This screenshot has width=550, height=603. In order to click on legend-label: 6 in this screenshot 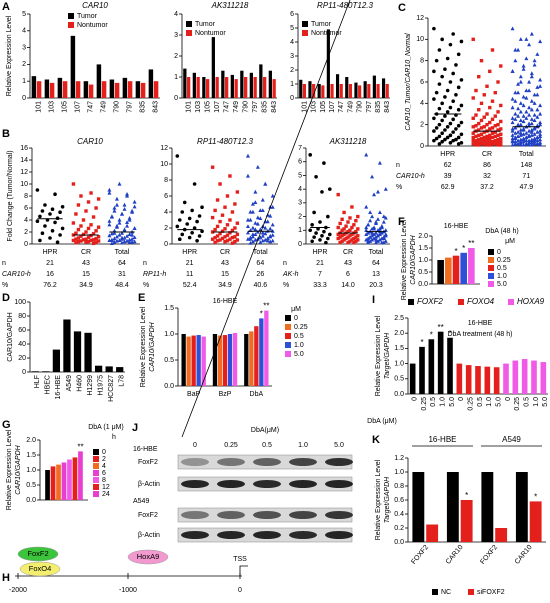, I will do `click(104, 473)`.